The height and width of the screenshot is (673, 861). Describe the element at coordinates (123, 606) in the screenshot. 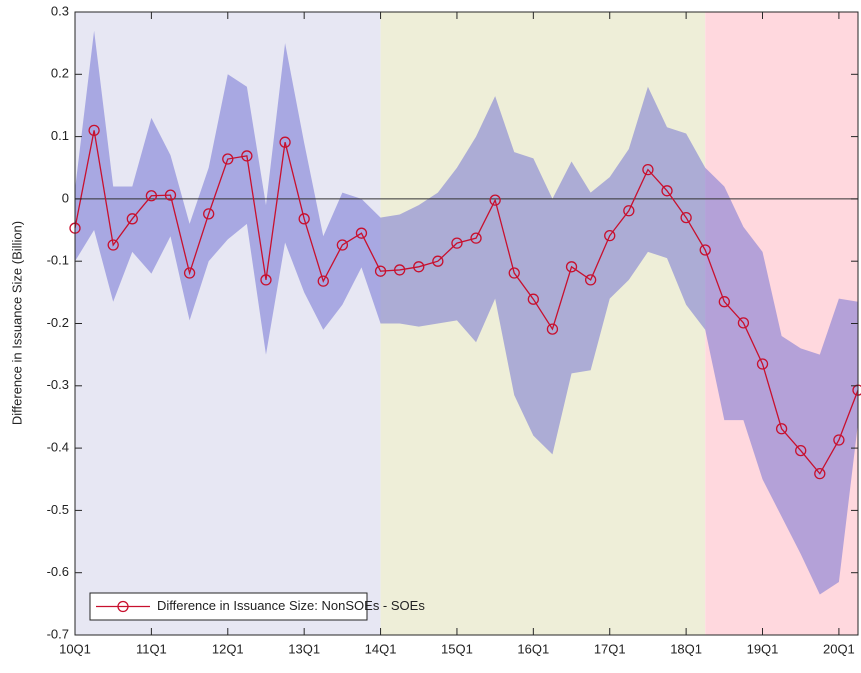

I see `legend-marker` at that location.